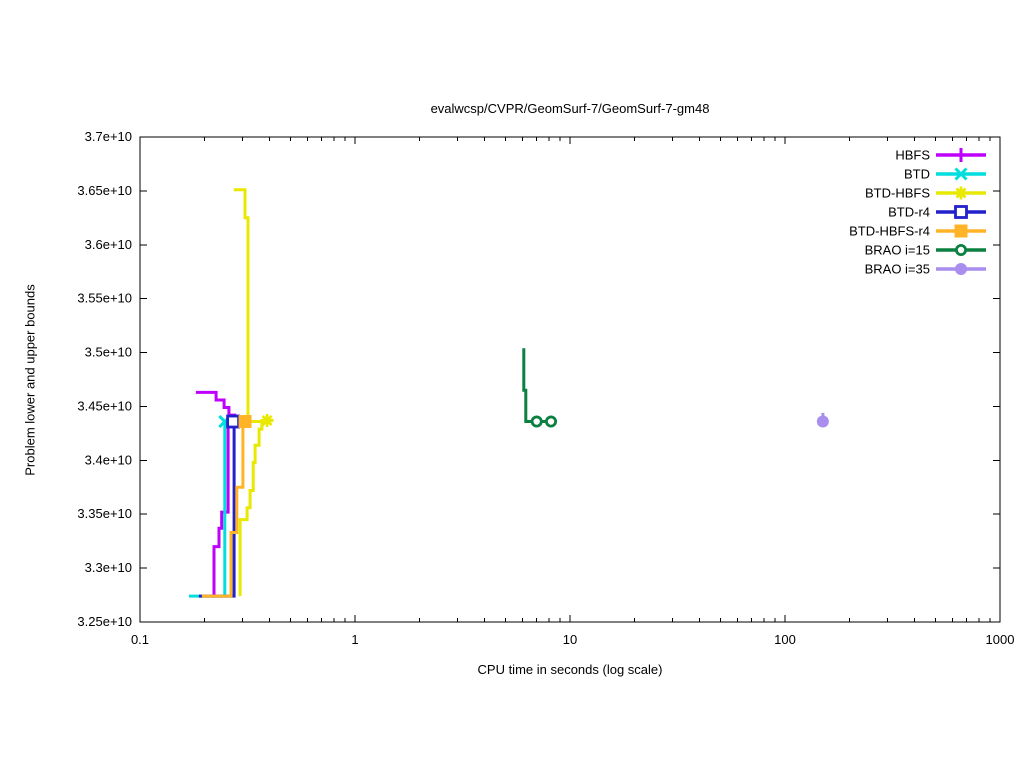  I want to click on y-tick-label: 3.55e+10, so click(104, 298).